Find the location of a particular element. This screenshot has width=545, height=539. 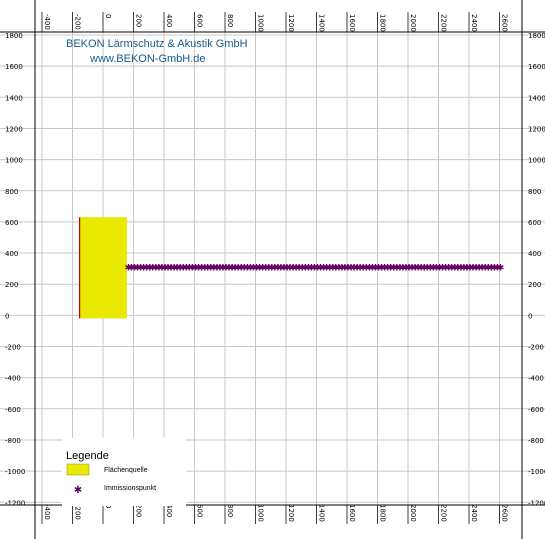

y-tick-label-left: 600 is located at coordinates (11, 223).